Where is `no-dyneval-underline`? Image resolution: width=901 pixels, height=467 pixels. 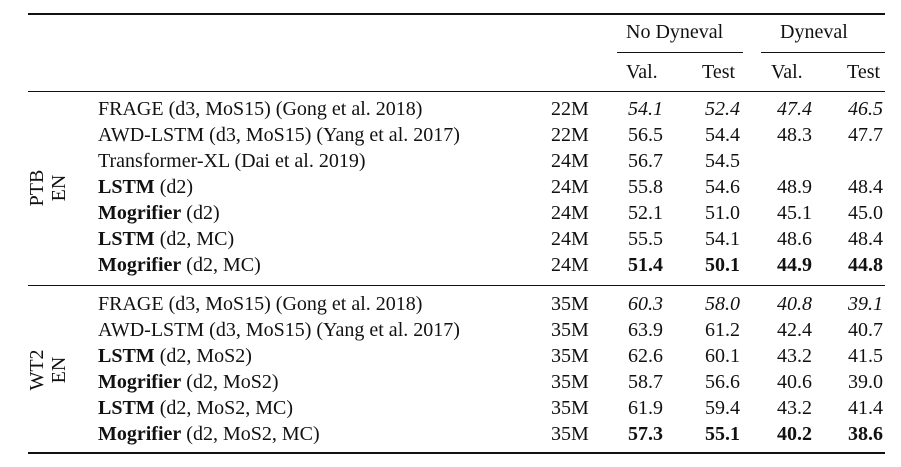 no-dyneval-underline is located at coordinates (680, 52).